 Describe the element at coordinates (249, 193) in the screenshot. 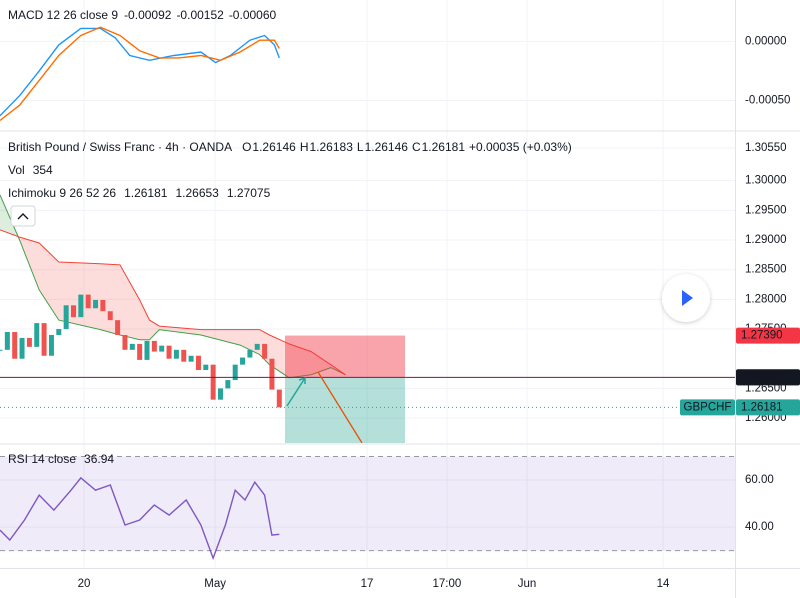

I see `legend-text: 1.27075` at that location.